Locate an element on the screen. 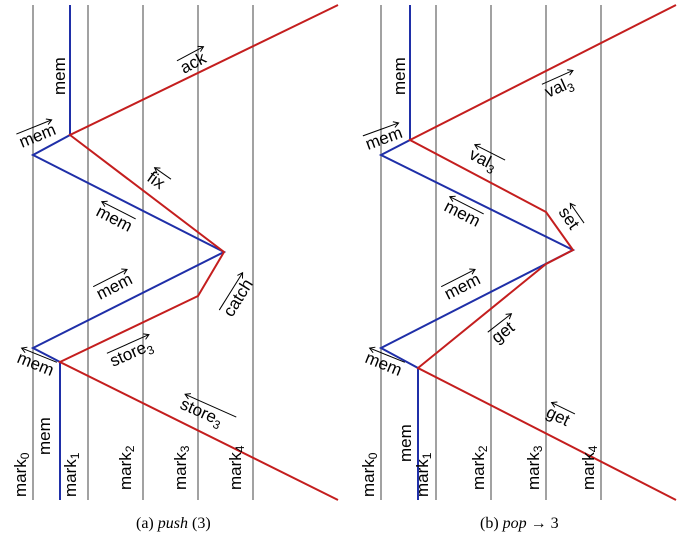  get-mid-label: get is located at coordinates (503, 332).